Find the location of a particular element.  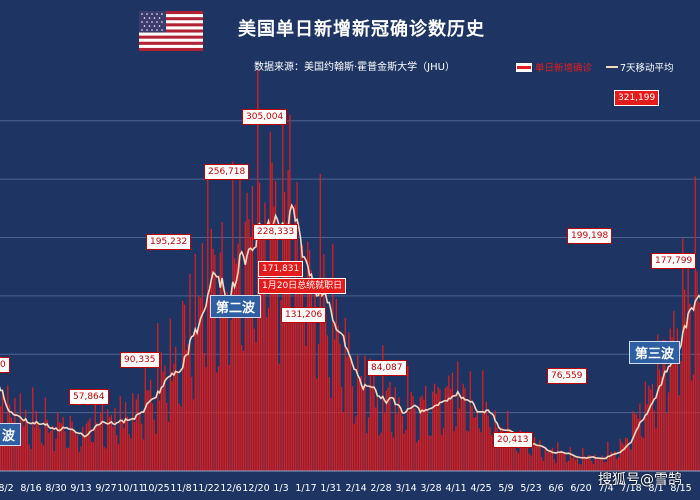

x-tick-label: 8/16 is located at coordinates (30, 488).